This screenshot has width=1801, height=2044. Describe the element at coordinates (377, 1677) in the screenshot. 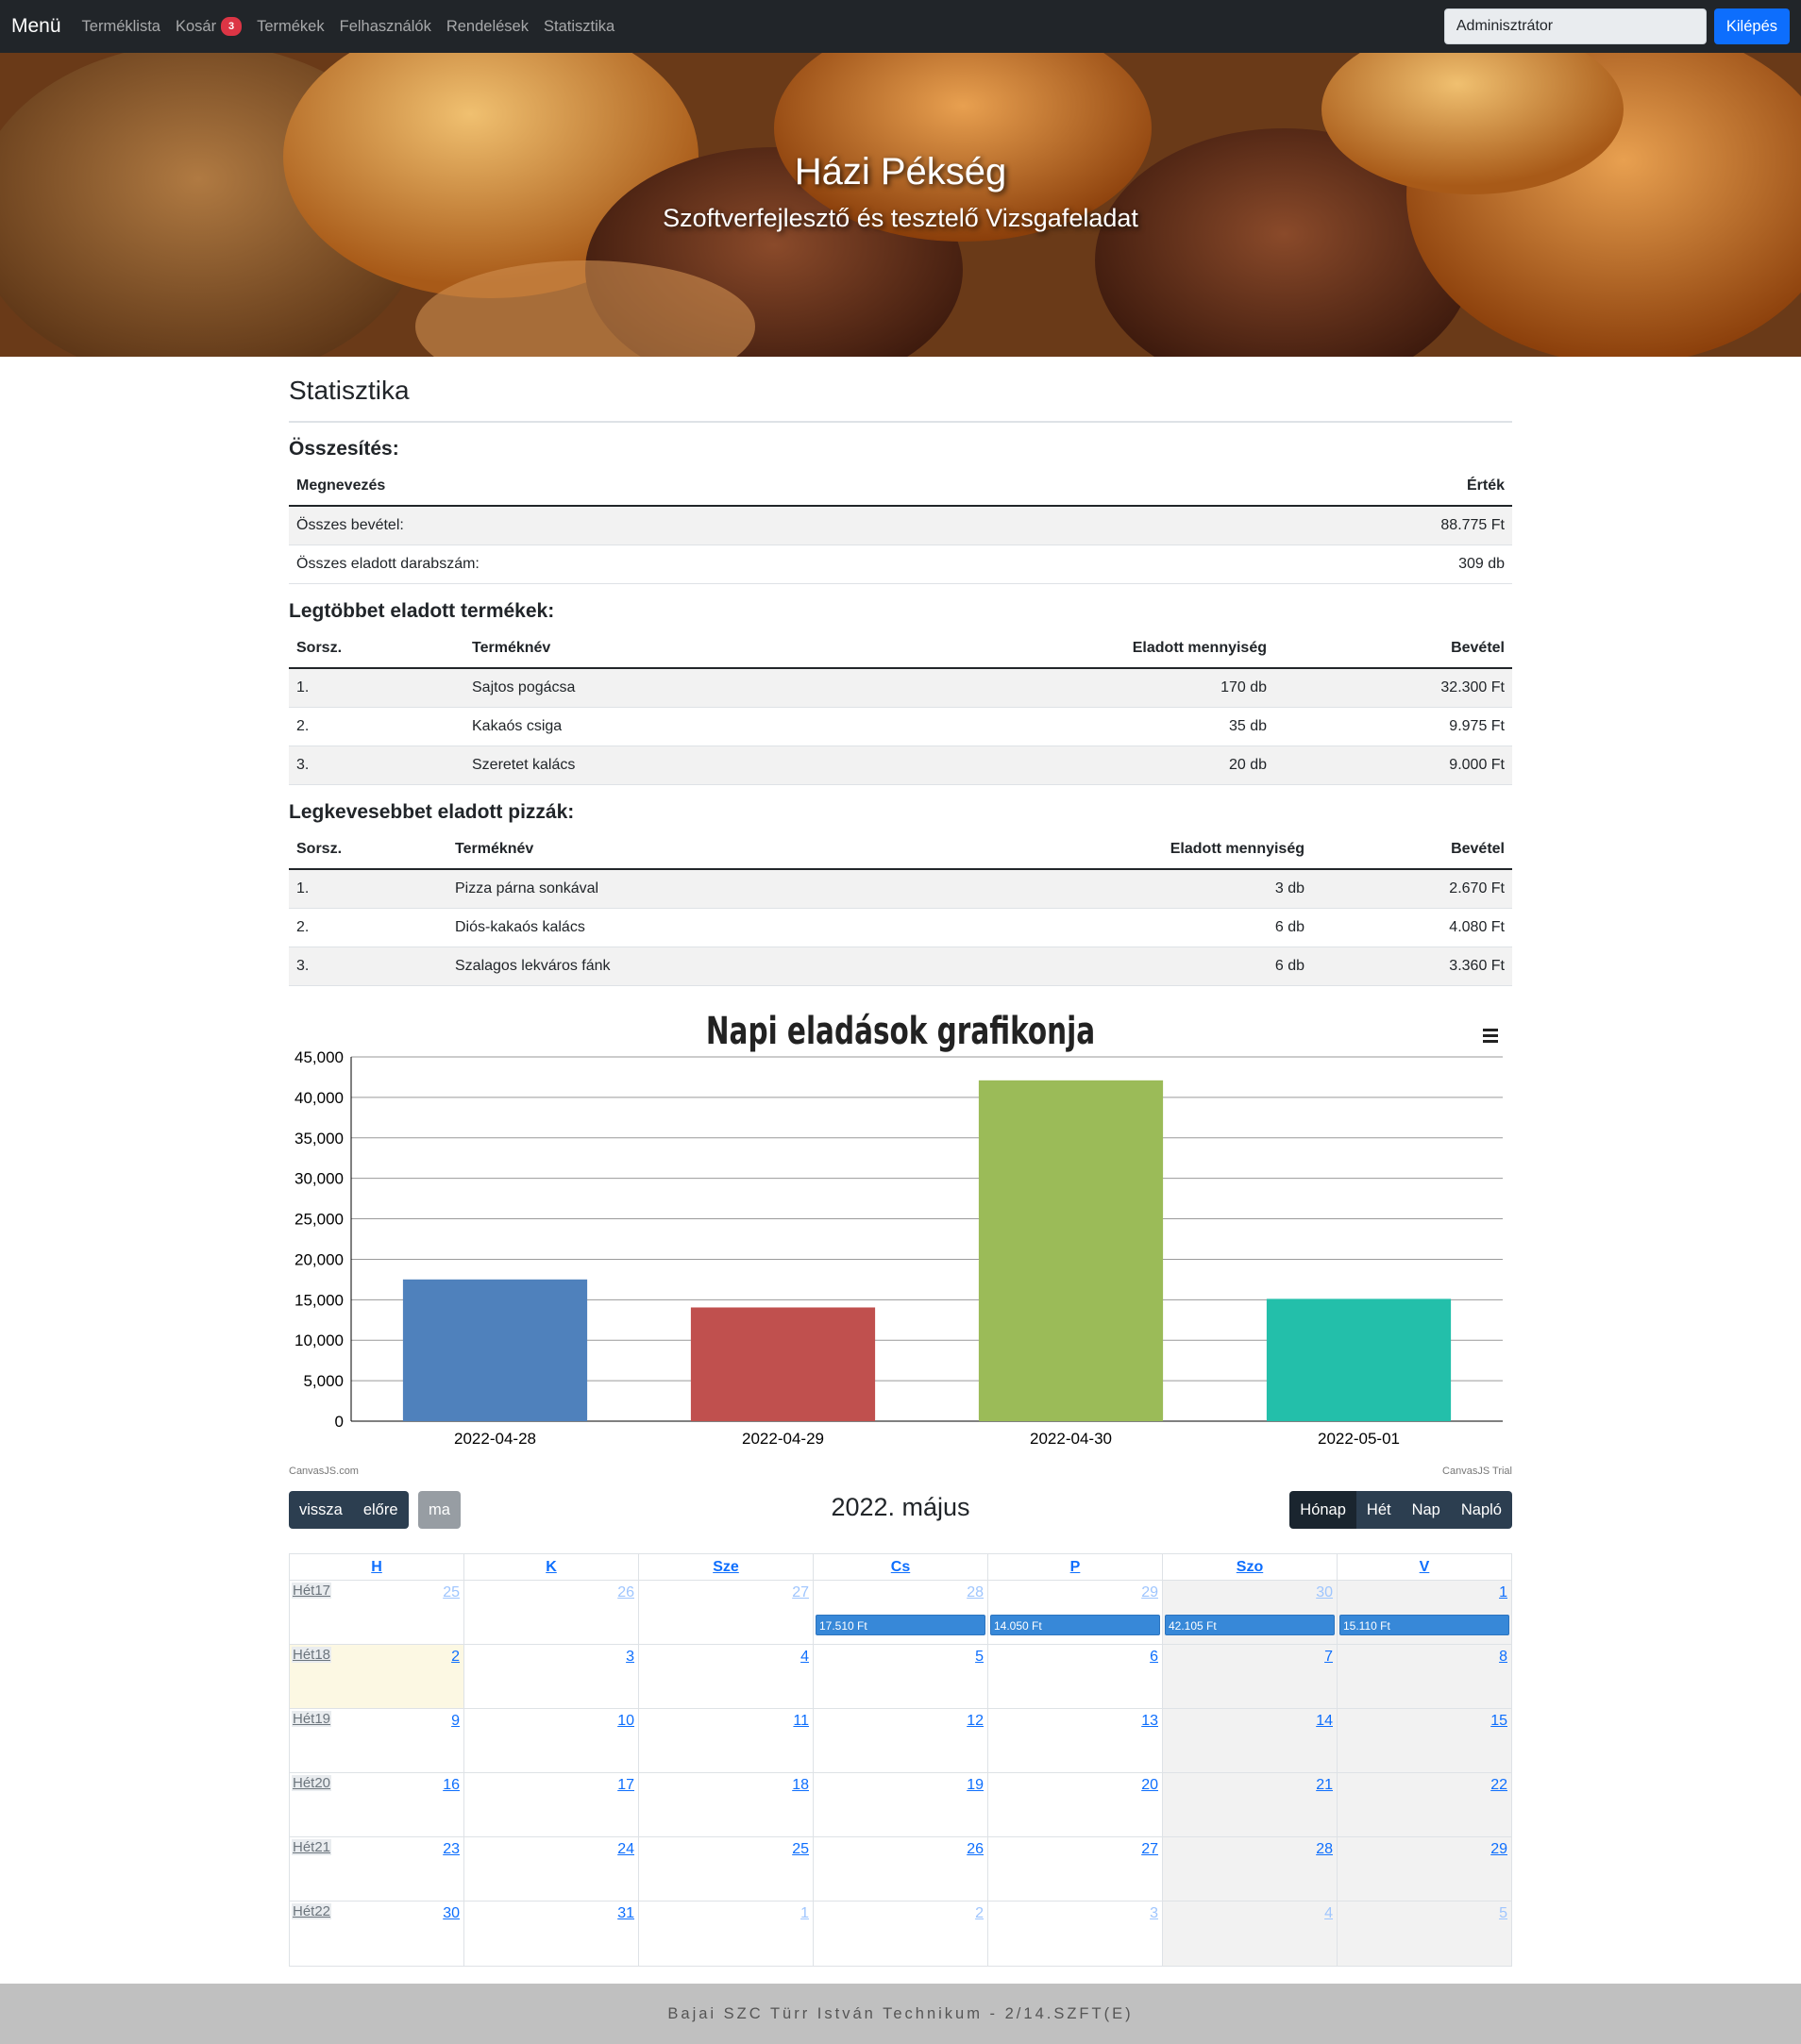

I see `calendar-day-cell: Hét18 2` at that location.